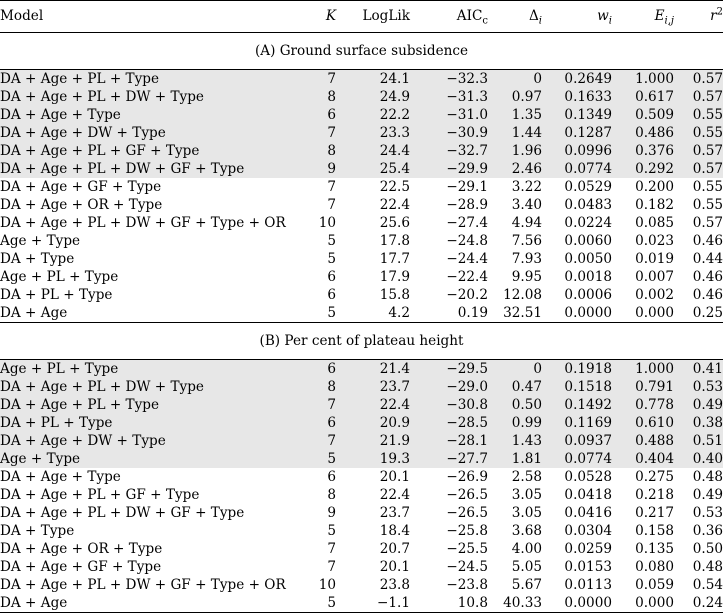  What do you see at coordinates (467, 495) in the screenshot?
I see `cell-aicc: −26.5` at bounding box center [467, 495].